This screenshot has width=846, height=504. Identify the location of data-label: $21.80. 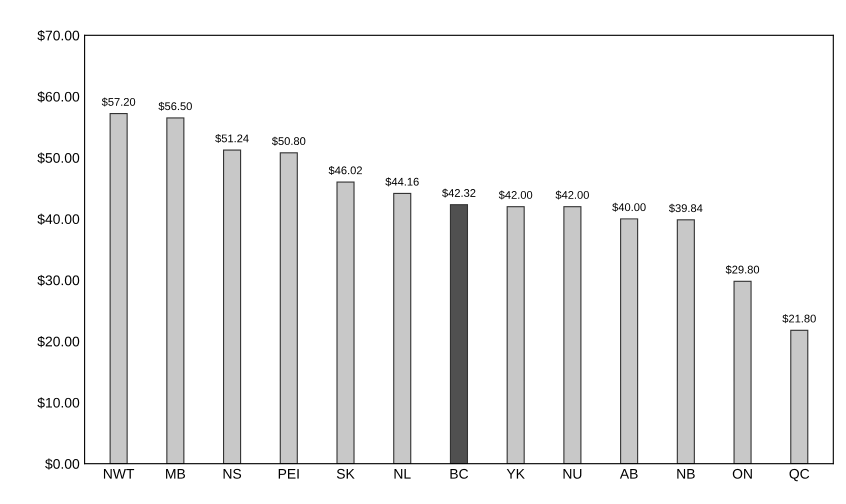
(799, 319).